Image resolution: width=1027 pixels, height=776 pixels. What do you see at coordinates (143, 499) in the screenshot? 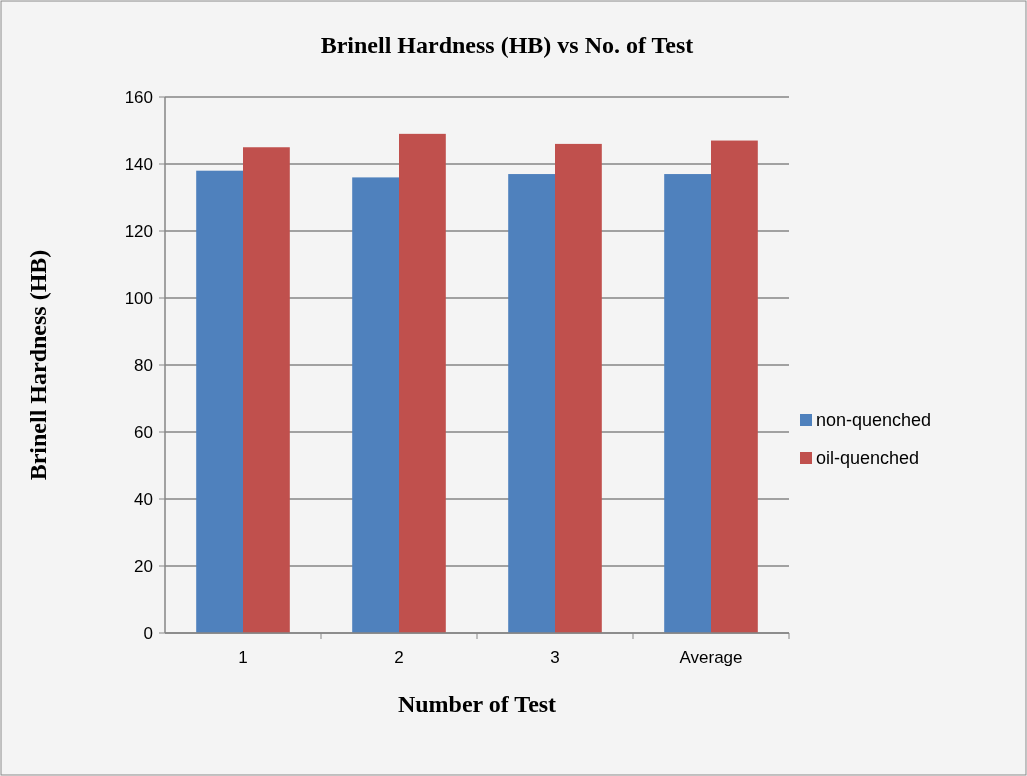
I see `y-tick-label: 40` at bounding box center [143, 499].